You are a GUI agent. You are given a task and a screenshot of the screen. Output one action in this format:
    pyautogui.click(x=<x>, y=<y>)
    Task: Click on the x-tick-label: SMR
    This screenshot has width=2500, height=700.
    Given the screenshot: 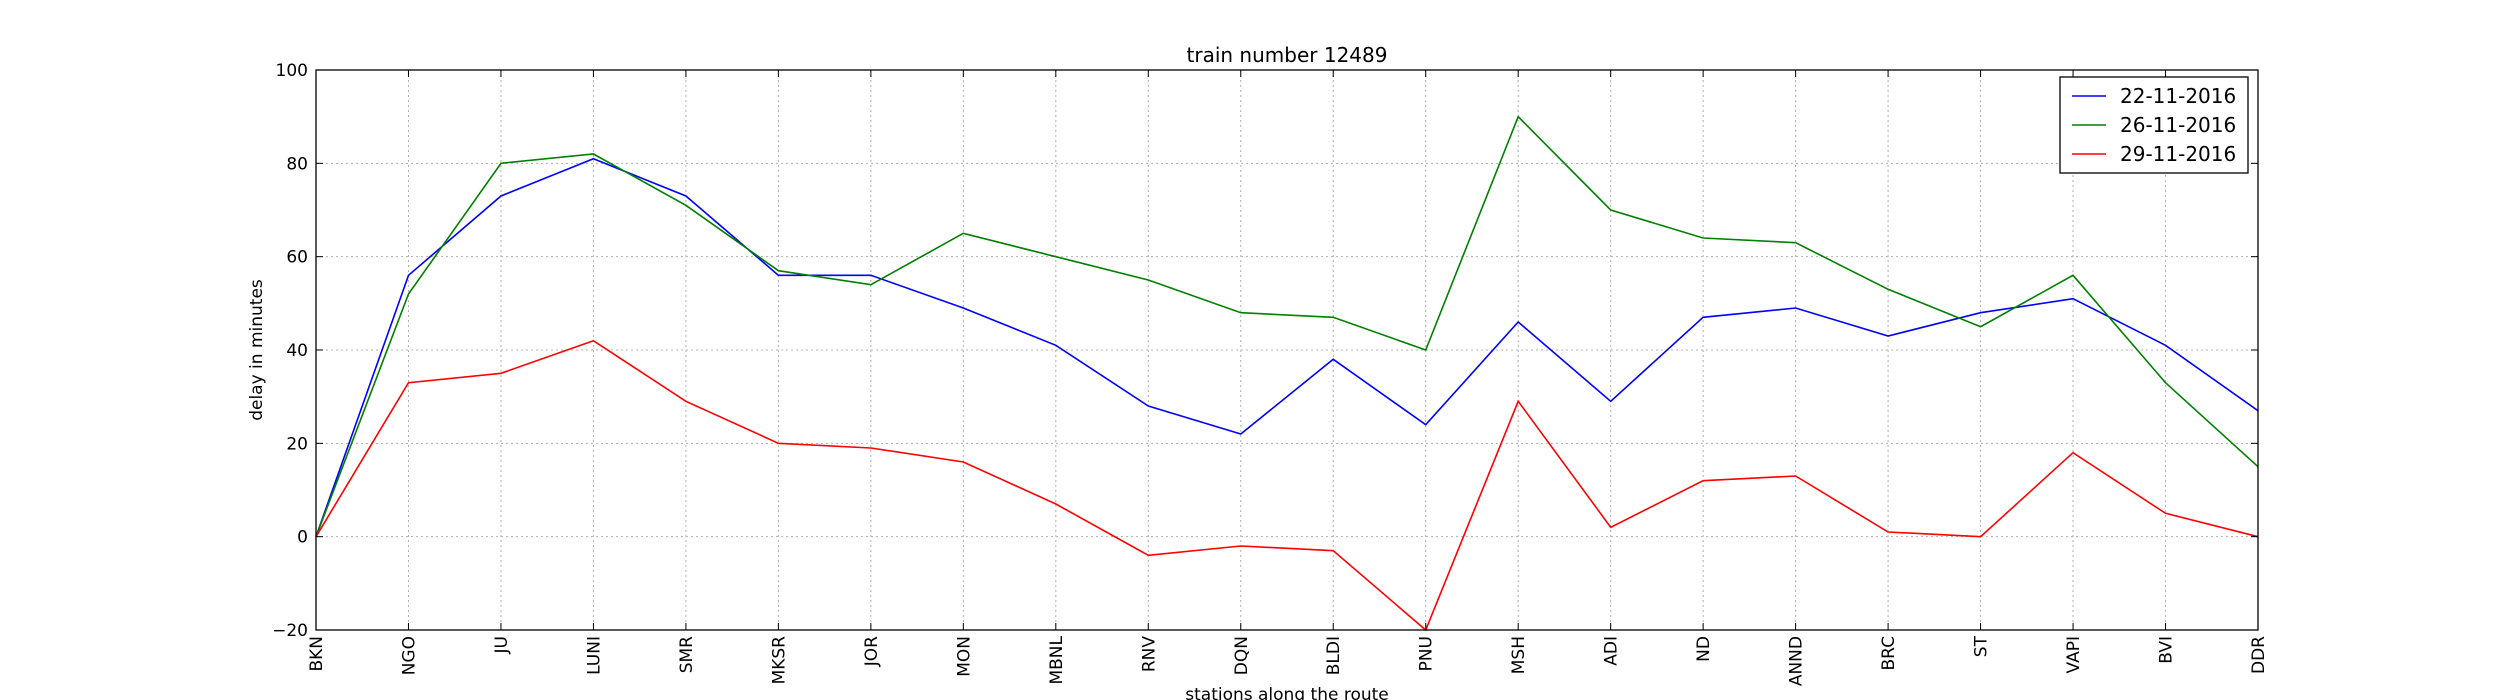 What is the action you would take?
    pyautogui.click(x=687, y=654)
    